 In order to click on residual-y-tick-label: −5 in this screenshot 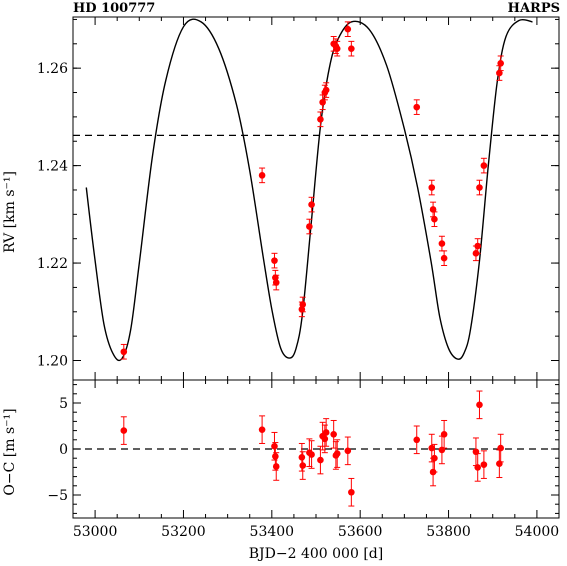, I will do `click(57, 496)`.